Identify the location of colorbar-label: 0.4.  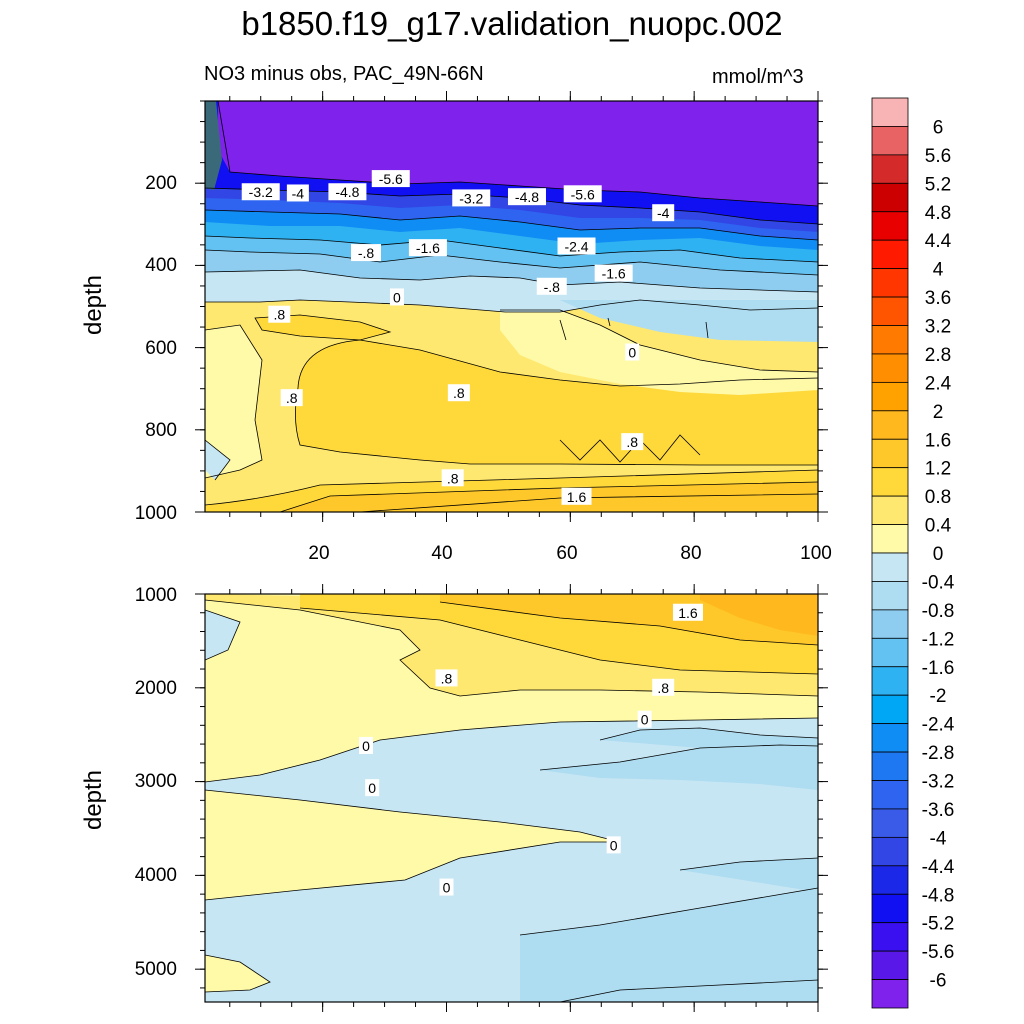
(938, 526).